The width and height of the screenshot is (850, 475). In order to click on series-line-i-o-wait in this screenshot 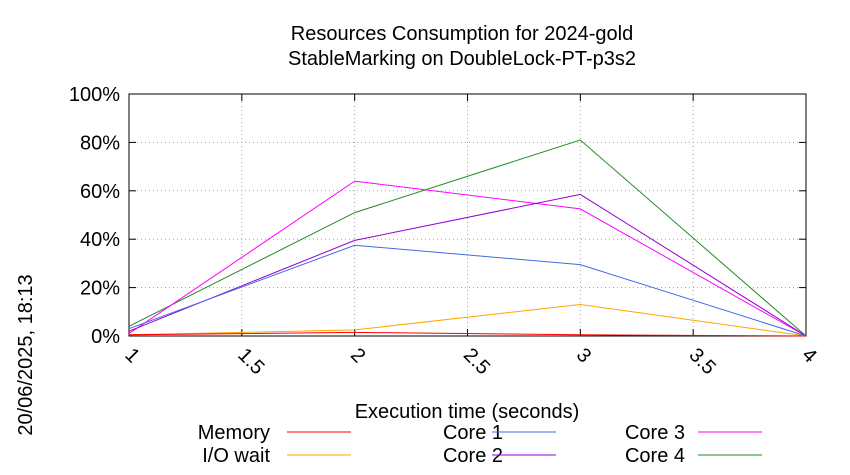, I will do `click(467, 320)`.